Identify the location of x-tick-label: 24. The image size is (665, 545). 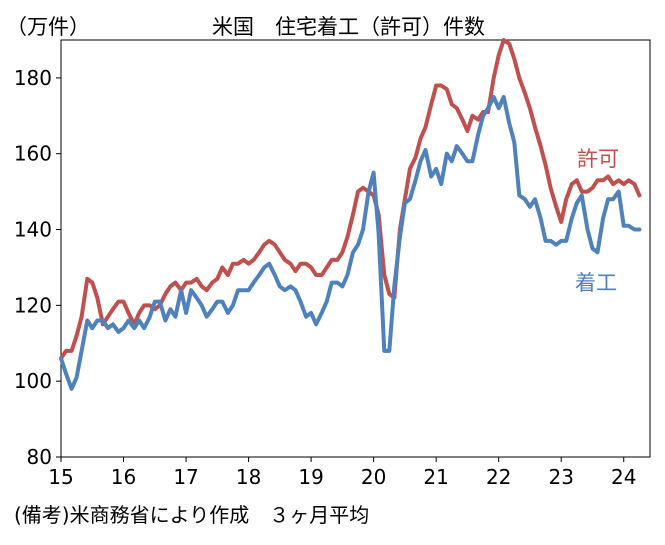
(623, 477).